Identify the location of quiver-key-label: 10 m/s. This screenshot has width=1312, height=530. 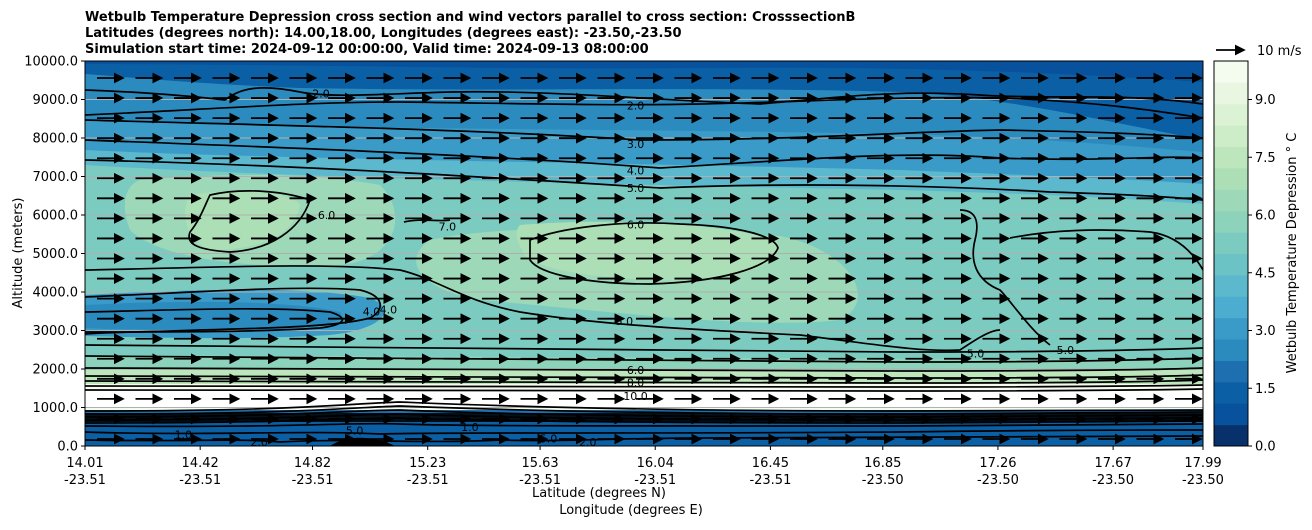
(1279, 51).